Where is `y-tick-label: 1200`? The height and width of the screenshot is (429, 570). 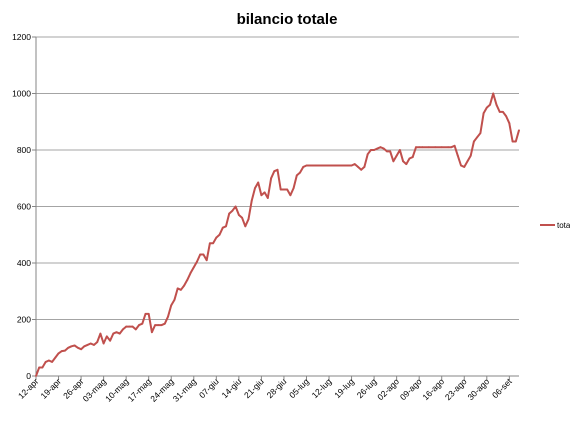 y-tick-label: 1200 is located at coordinates (21, 37).